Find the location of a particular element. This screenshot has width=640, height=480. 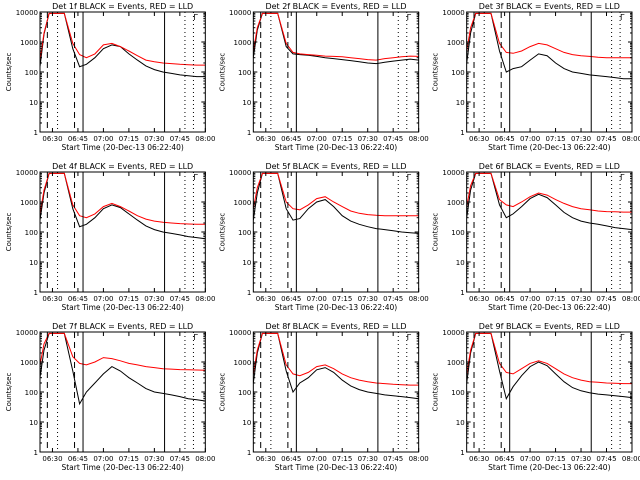

chart-title: Det 5f BLACK = Events, RED = LLD is located at coordinates (335, 166).